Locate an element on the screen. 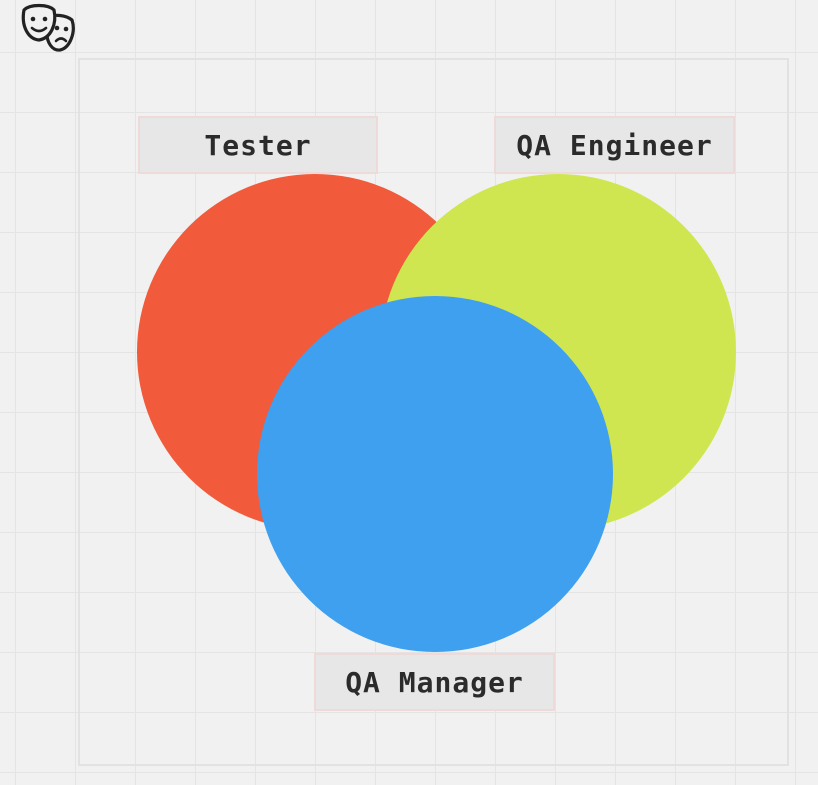 The image size is (818, 785). theater-masks-icon is located at coordinates (48, 28).